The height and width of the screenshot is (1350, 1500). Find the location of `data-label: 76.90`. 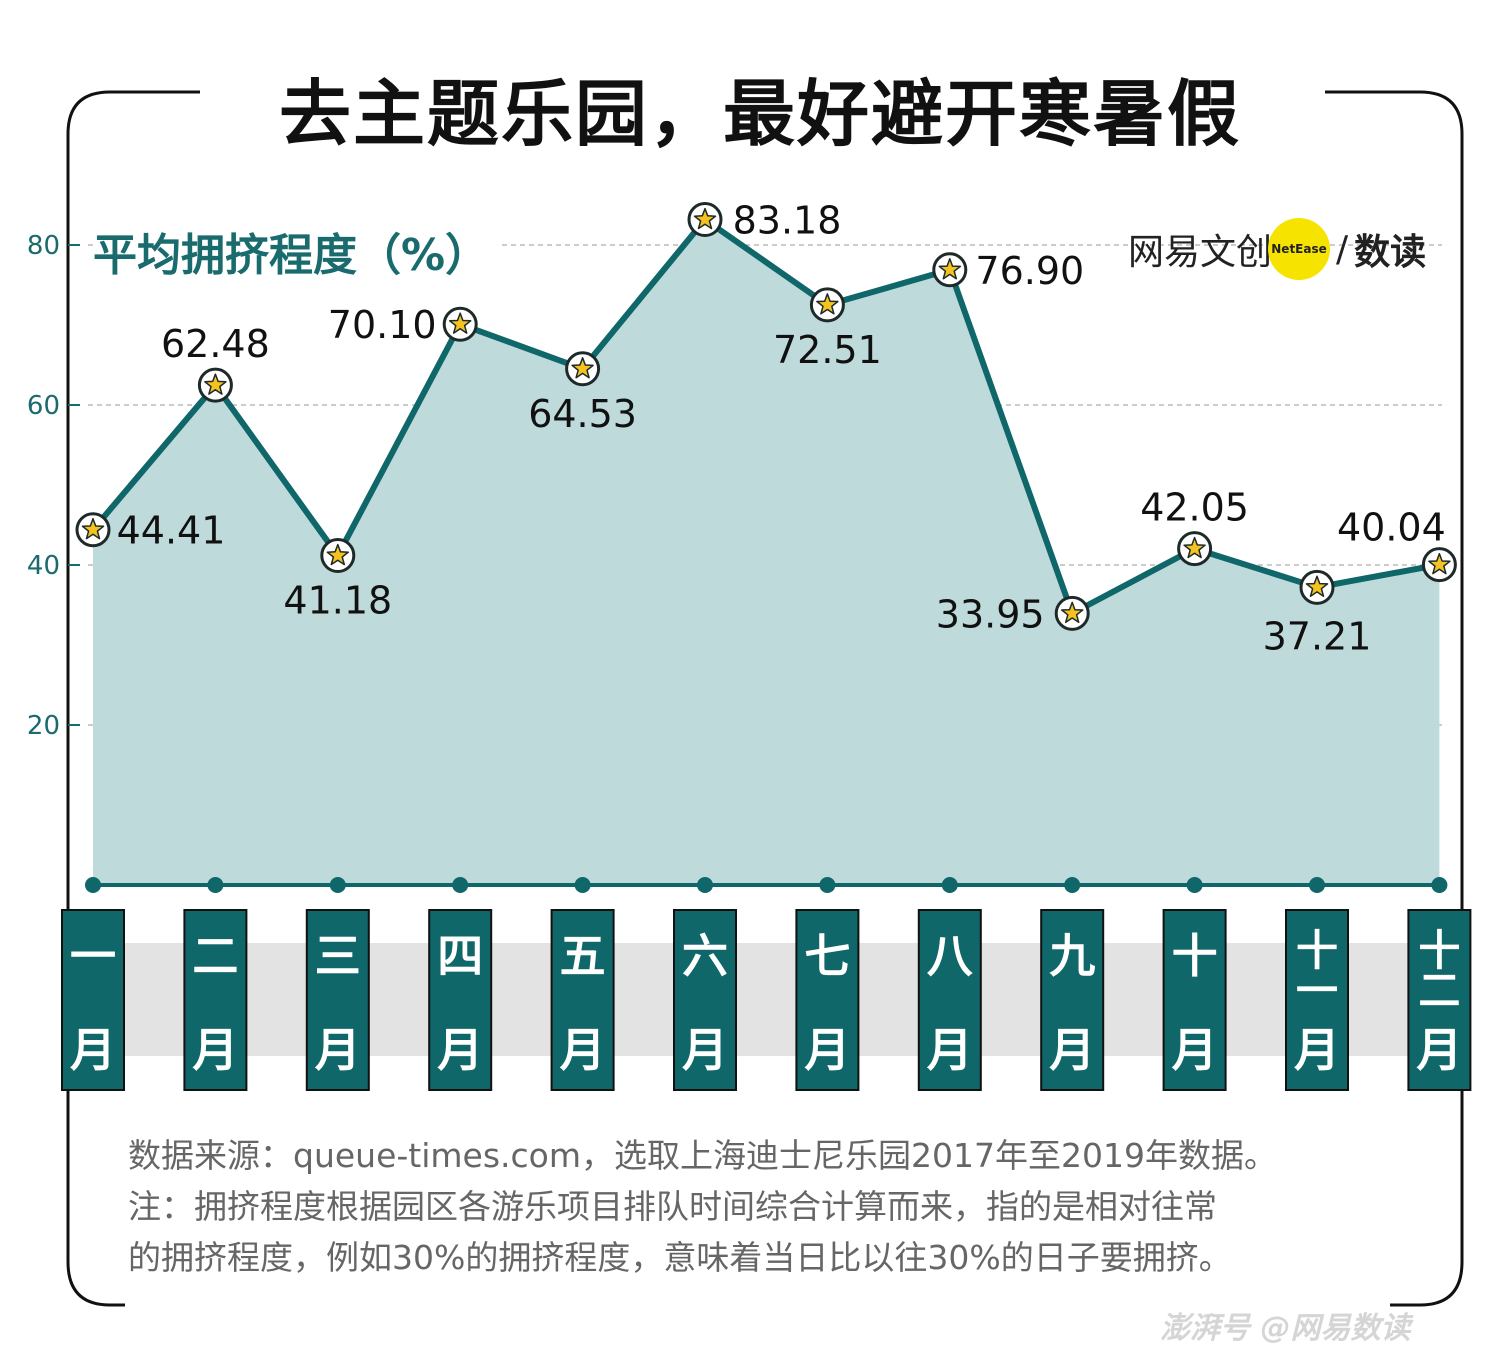

data-label: 76.90 is located at coordinates (1029, 271).